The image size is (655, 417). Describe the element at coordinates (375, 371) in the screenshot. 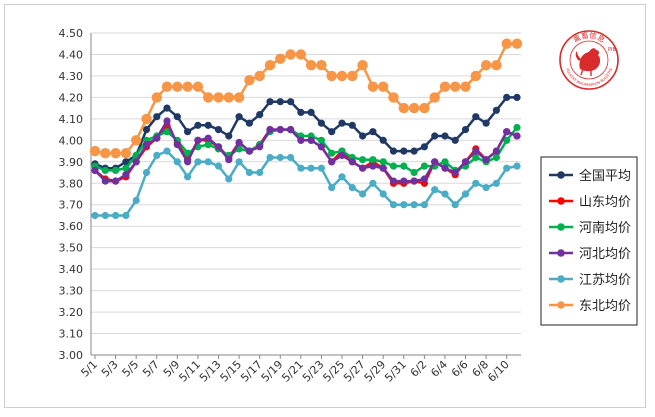

I see `x-tick-label: 5/29` at that location.